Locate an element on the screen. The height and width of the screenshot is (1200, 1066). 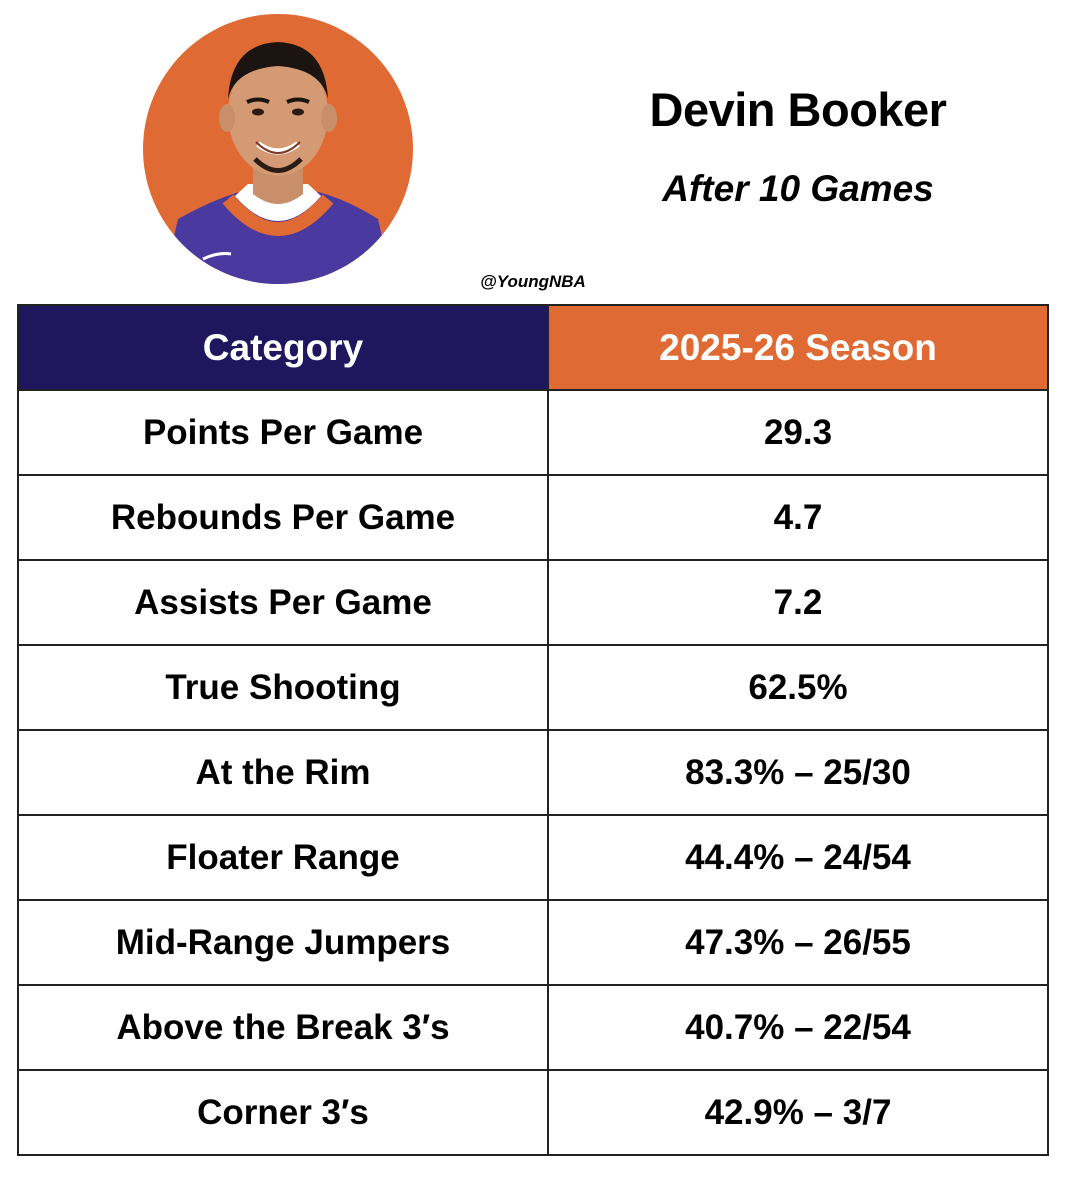
player-avatar is located at coordinates (278, 149).